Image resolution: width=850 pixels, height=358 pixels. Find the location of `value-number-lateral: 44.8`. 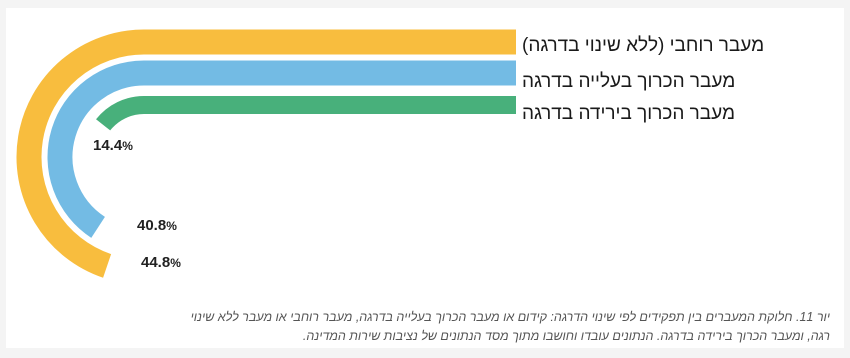

value-number-lateral: 44.8 is located at coordinates (156, 262).